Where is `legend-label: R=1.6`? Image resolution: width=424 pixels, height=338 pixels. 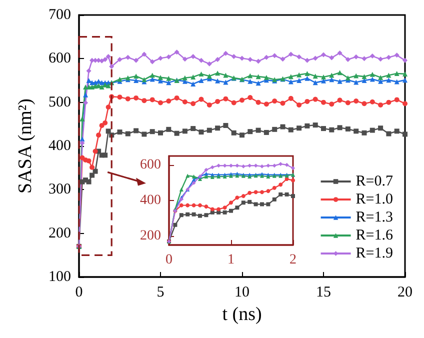
legend-label: R=1.6 is located at coordinates (375, 236).